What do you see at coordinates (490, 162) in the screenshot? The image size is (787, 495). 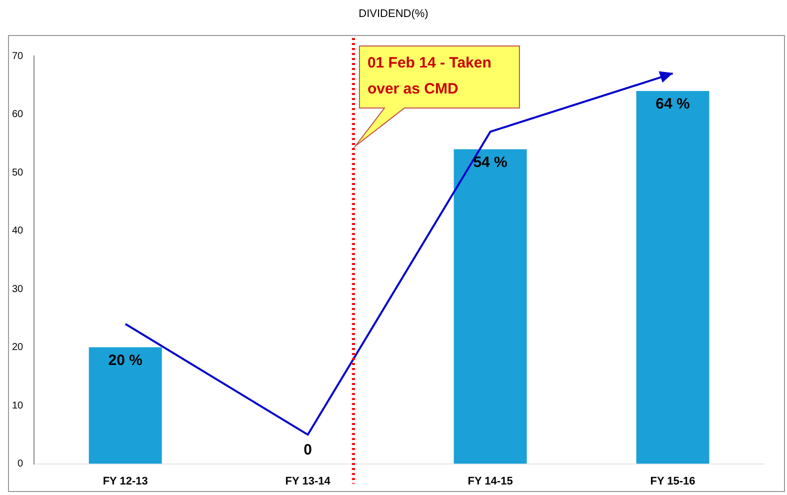 I see `data-label: 54 %` at bounding box center [490, 162].